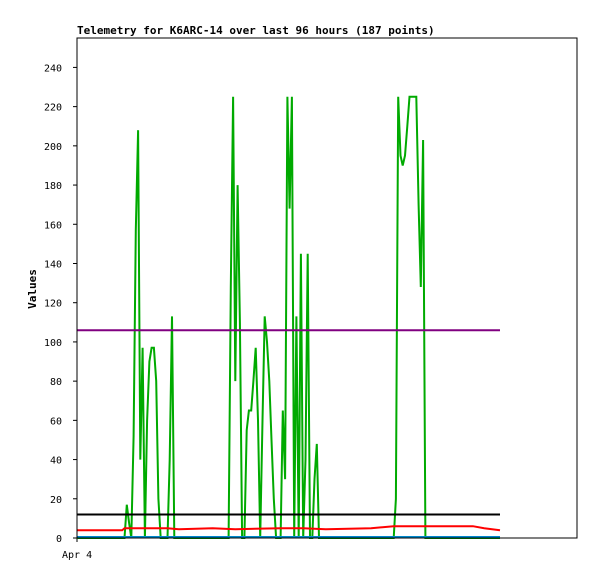  I want to click on y-tick-label: 120, so click(53, 304).